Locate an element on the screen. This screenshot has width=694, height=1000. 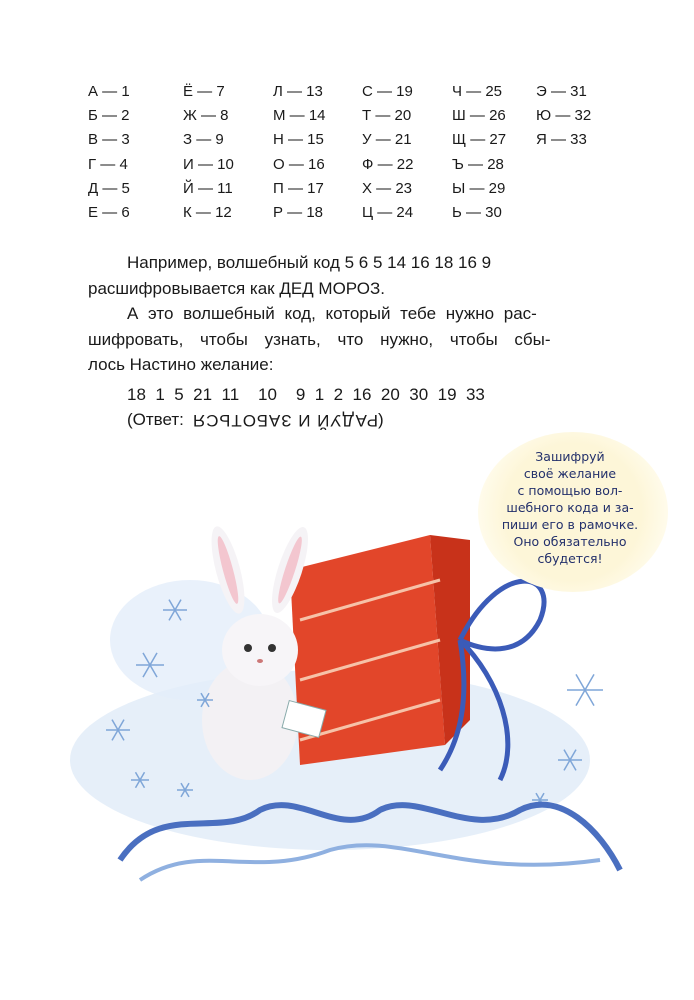
cipher-entry: Ф — 22 is located at coordinates (388, 164).